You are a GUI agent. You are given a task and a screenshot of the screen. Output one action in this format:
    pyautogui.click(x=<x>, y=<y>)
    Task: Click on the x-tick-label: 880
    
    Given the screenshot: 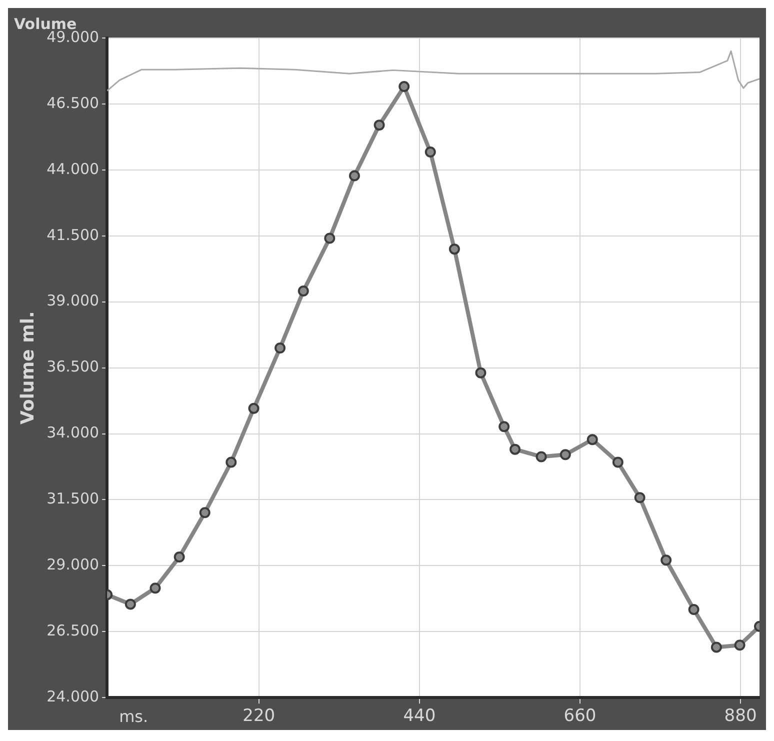 What is the action you would take?
    pyautogui.click(x=740, y=716)
    